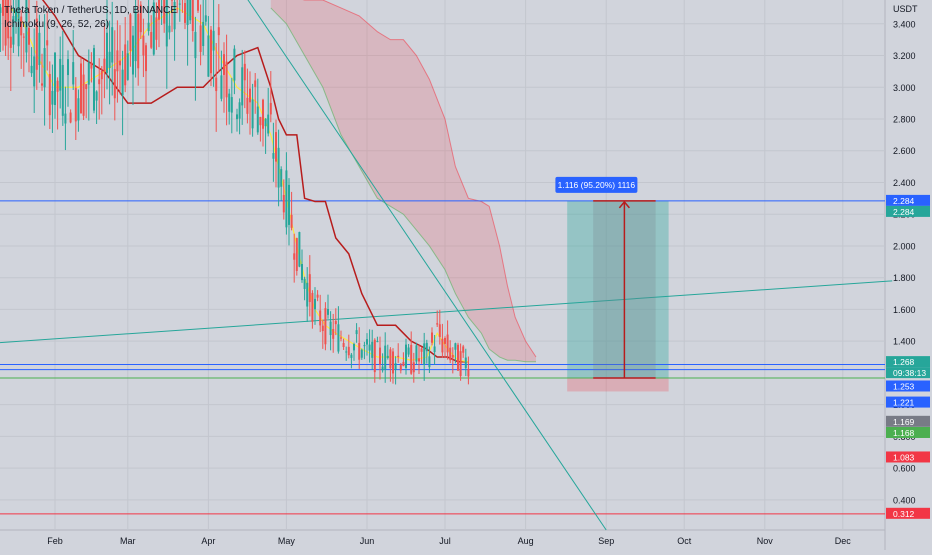  Describe the element at coordinates (618, 384) in the screenshot. I see `loss-zone` at that location.